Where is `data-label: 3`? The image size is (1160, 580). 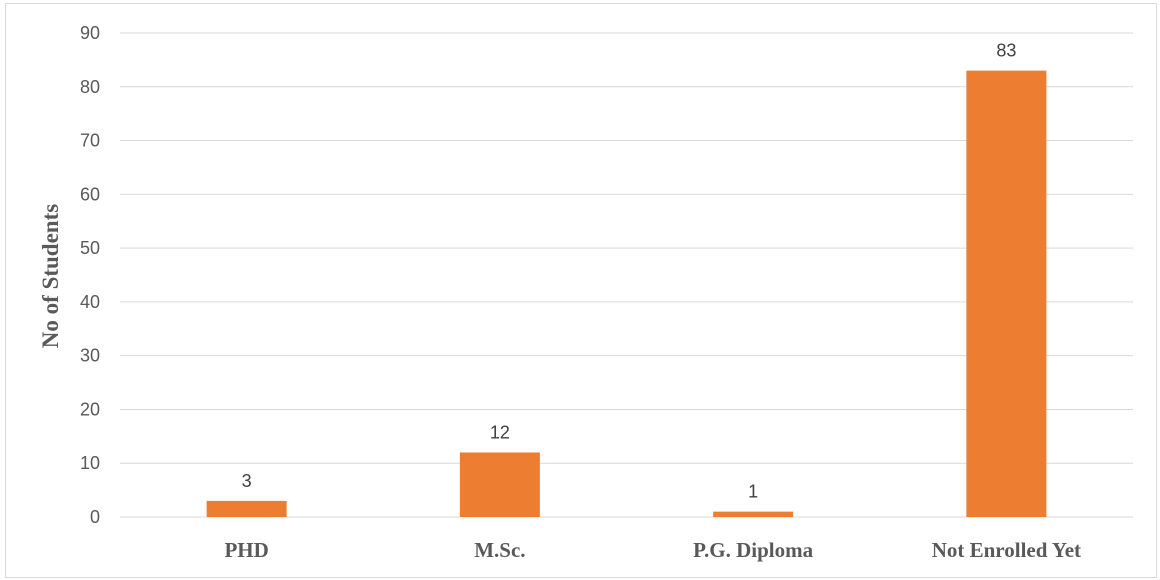
data-label: 3 is located at coordinates (247, 481).